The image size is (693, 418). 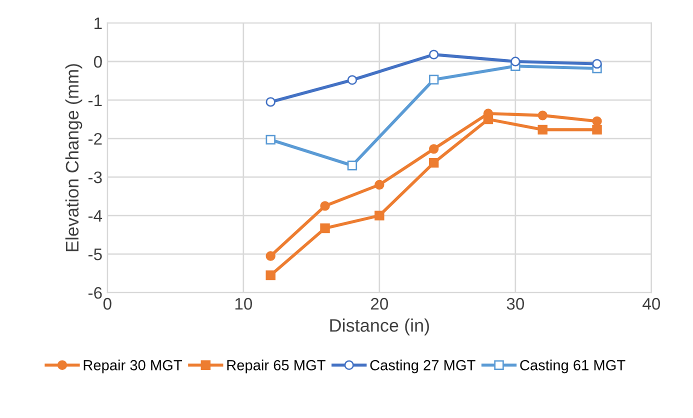 What do you see at coordinates (98, 24) in the screenshot?
I see `y-tick-label: 1` at bounding box center [98, 24].